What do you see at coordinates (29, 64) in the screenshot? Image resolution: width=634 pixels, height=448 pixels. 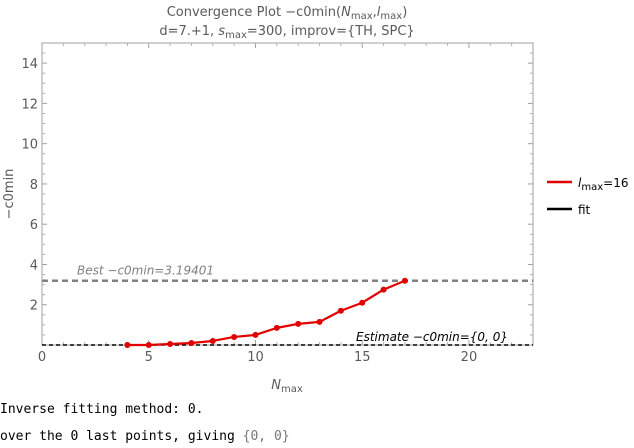 I see `y-tick-label: 14` at bounding box center [29, 64].